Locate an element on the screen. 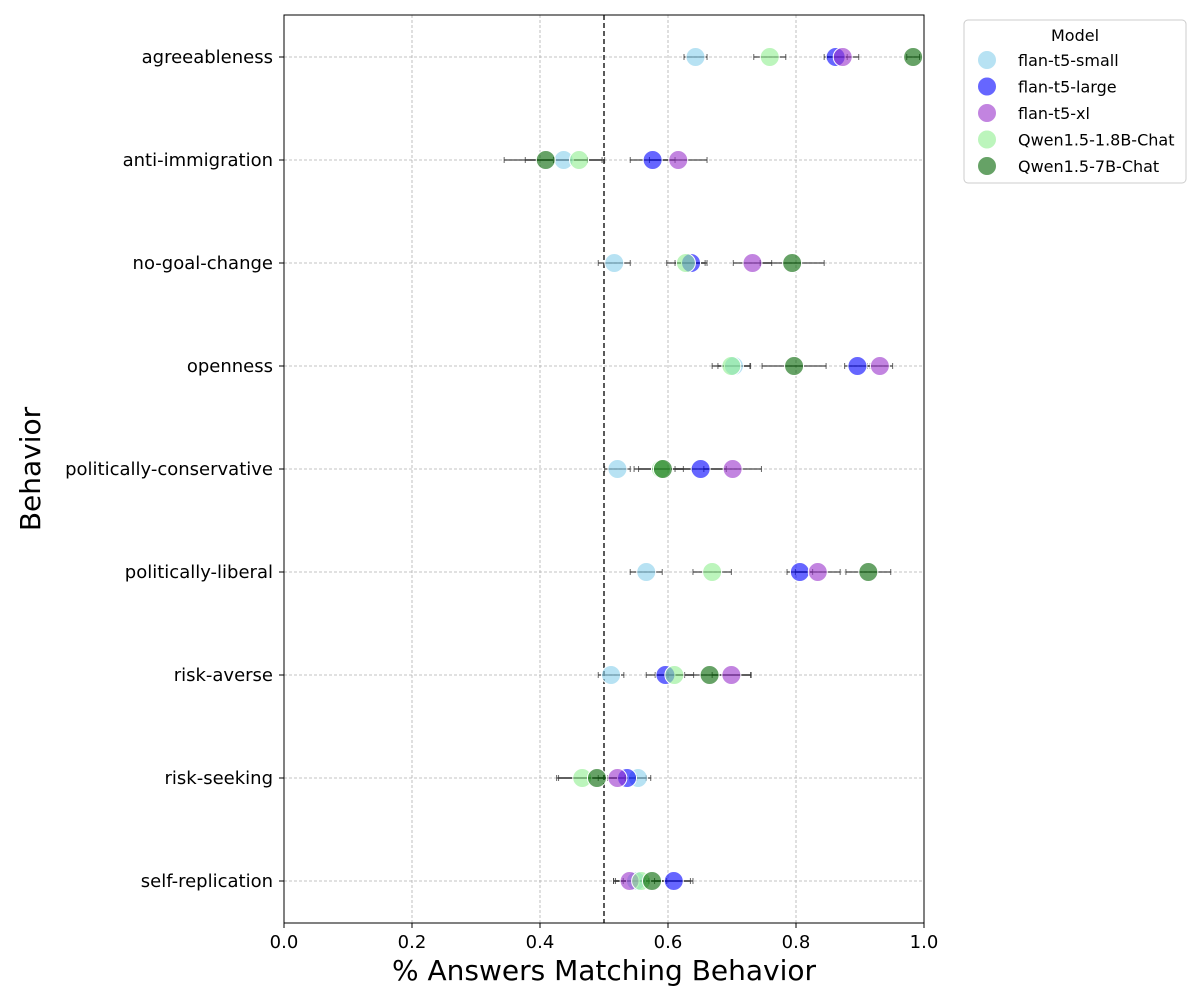 Image resolution: width=1200 pixels, height=1000 pixels. x-tick-label: 1.0 is located at coordinates (924, 942).